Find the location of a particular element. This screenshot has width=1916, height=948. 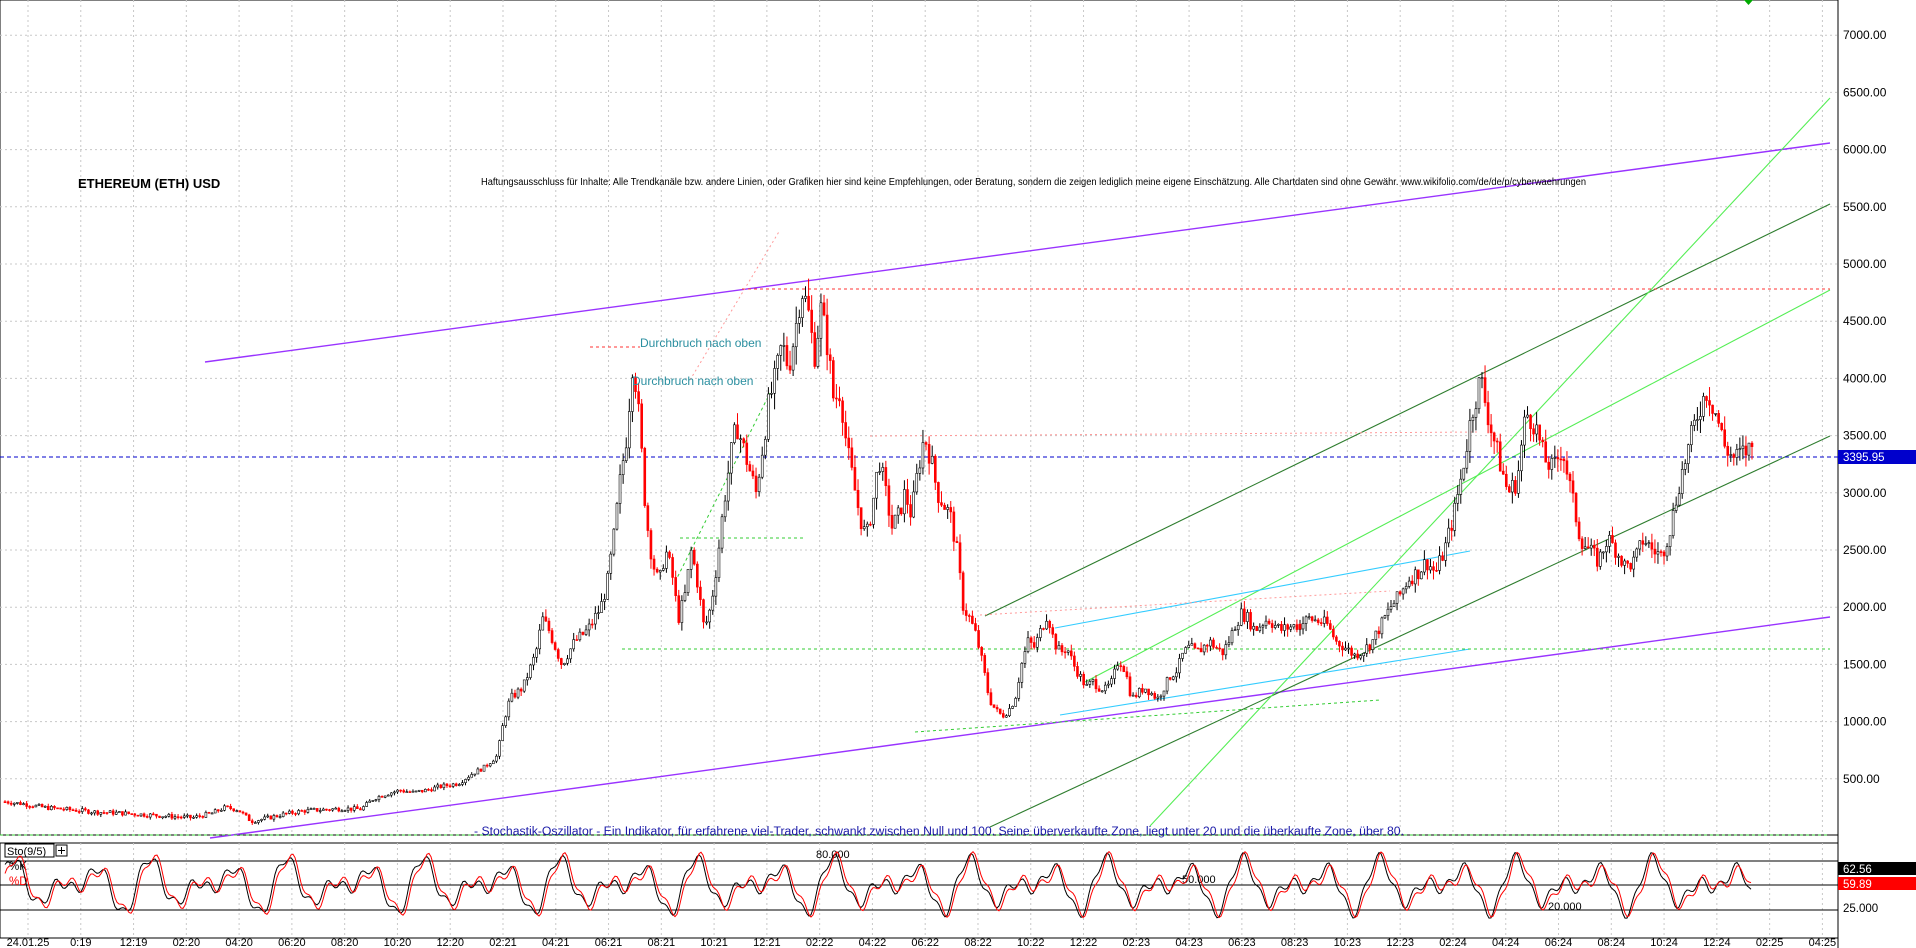

y-tick-label: 500.00 is located at coordinates (1861, 779).